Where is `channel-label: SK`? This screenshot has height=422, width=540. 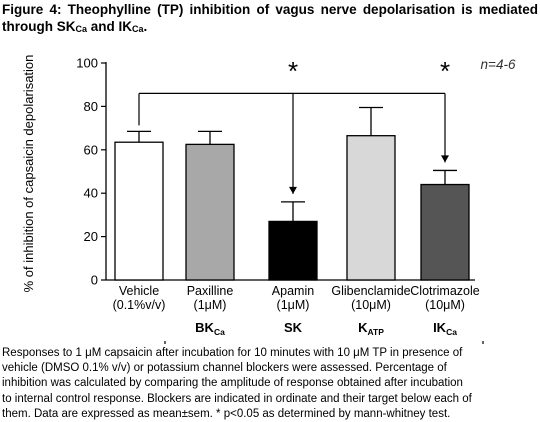
channel-label: SK is located at coordinates (293, 327).